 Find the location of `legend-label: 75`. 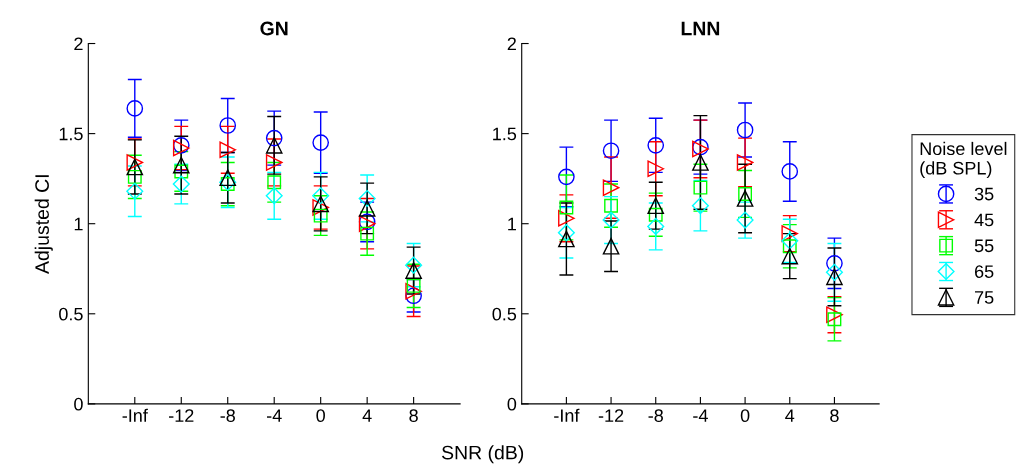

legend-label: 75 is located at coordinates (984, 297).